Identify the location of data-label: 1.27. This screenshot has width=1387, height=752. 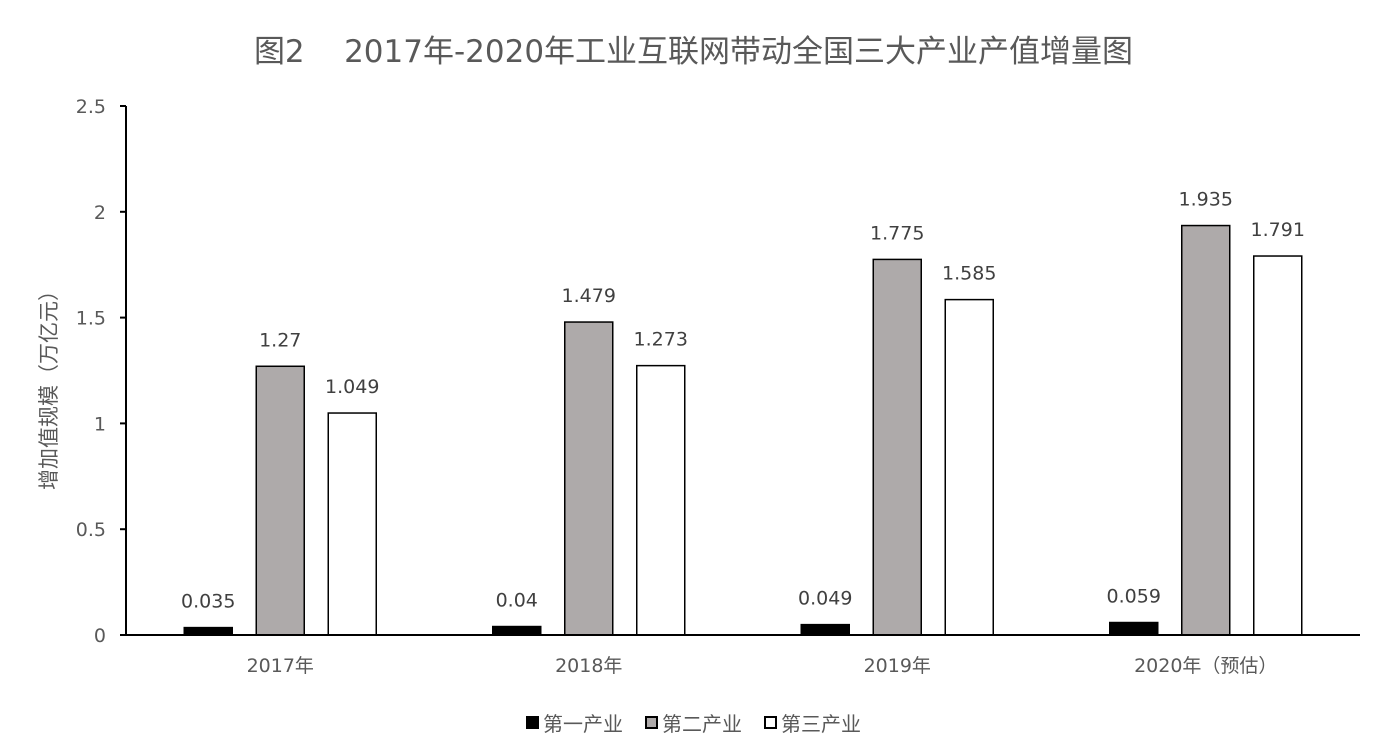
(280, 340).